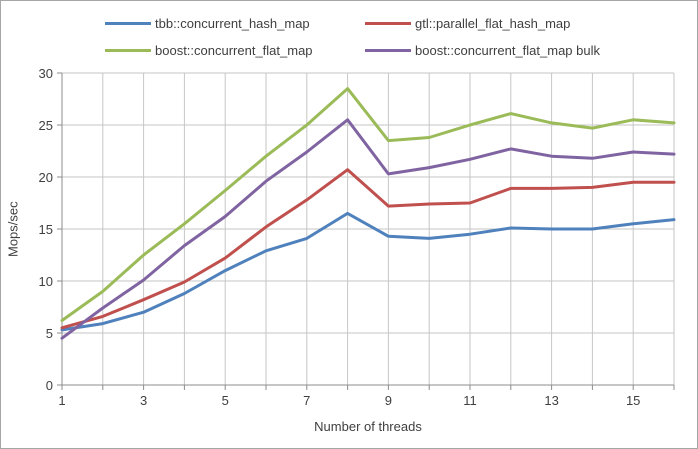  Describe the element at coordinates (46, 229) in the screenshot. I see `y-tick-label: 15` at that location.